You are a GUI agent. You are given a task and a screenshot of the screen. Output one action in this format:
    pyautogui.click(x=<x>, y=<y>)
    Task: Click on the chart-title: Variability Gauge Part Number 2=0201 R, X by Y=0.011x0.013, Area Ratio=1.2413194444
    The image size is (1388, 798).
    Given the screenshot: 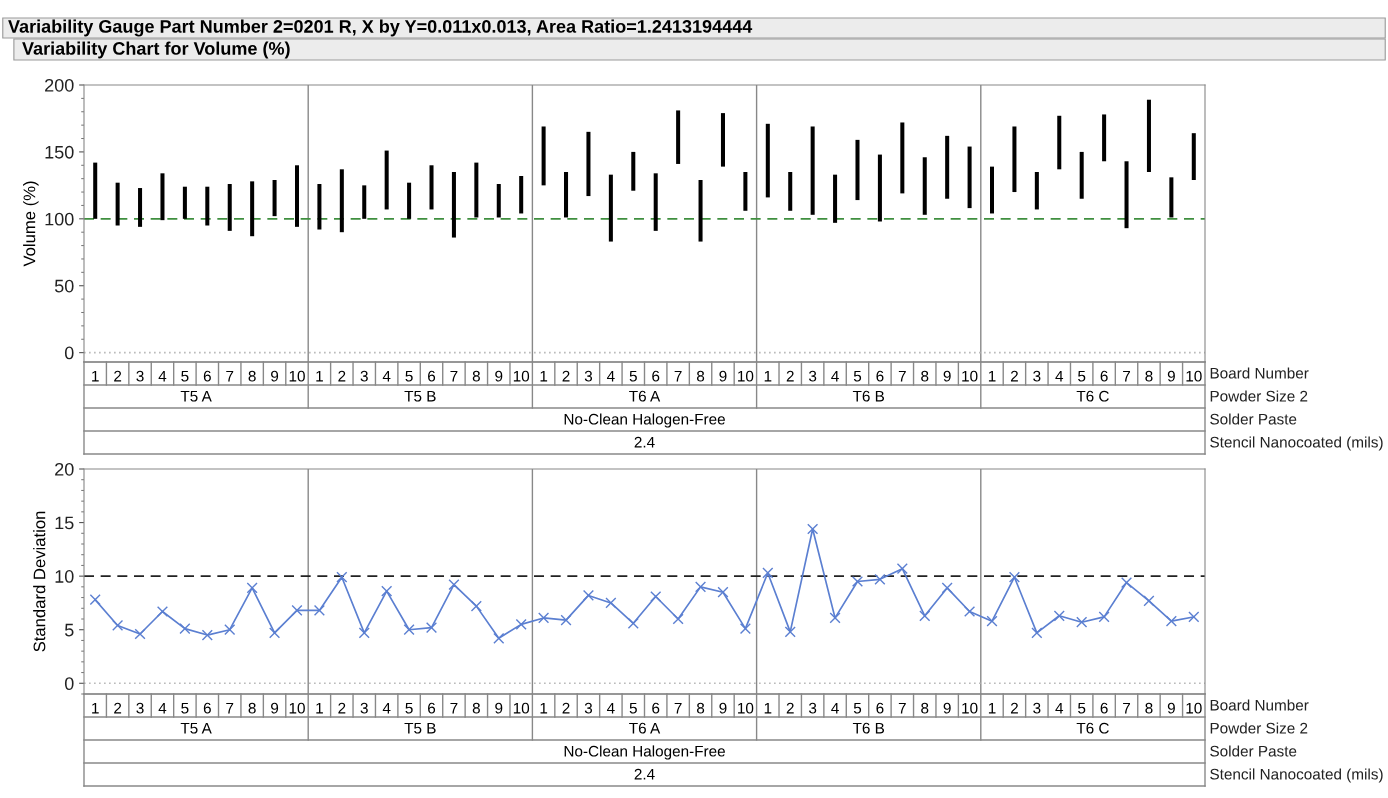 What is the action you would take?
    pyautogui.click(x=380, y=28)
    